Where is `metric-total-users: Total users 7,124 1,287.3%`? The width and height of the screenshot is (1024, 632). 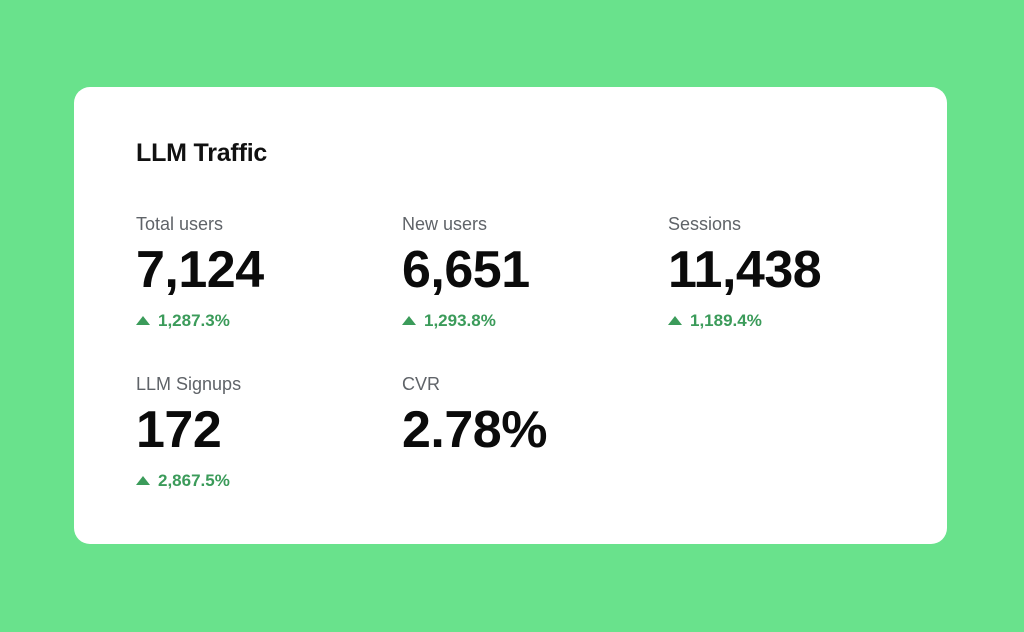 metric-total-users: Total users 7,124 1,287.3% is located at coordinates (256, 272).